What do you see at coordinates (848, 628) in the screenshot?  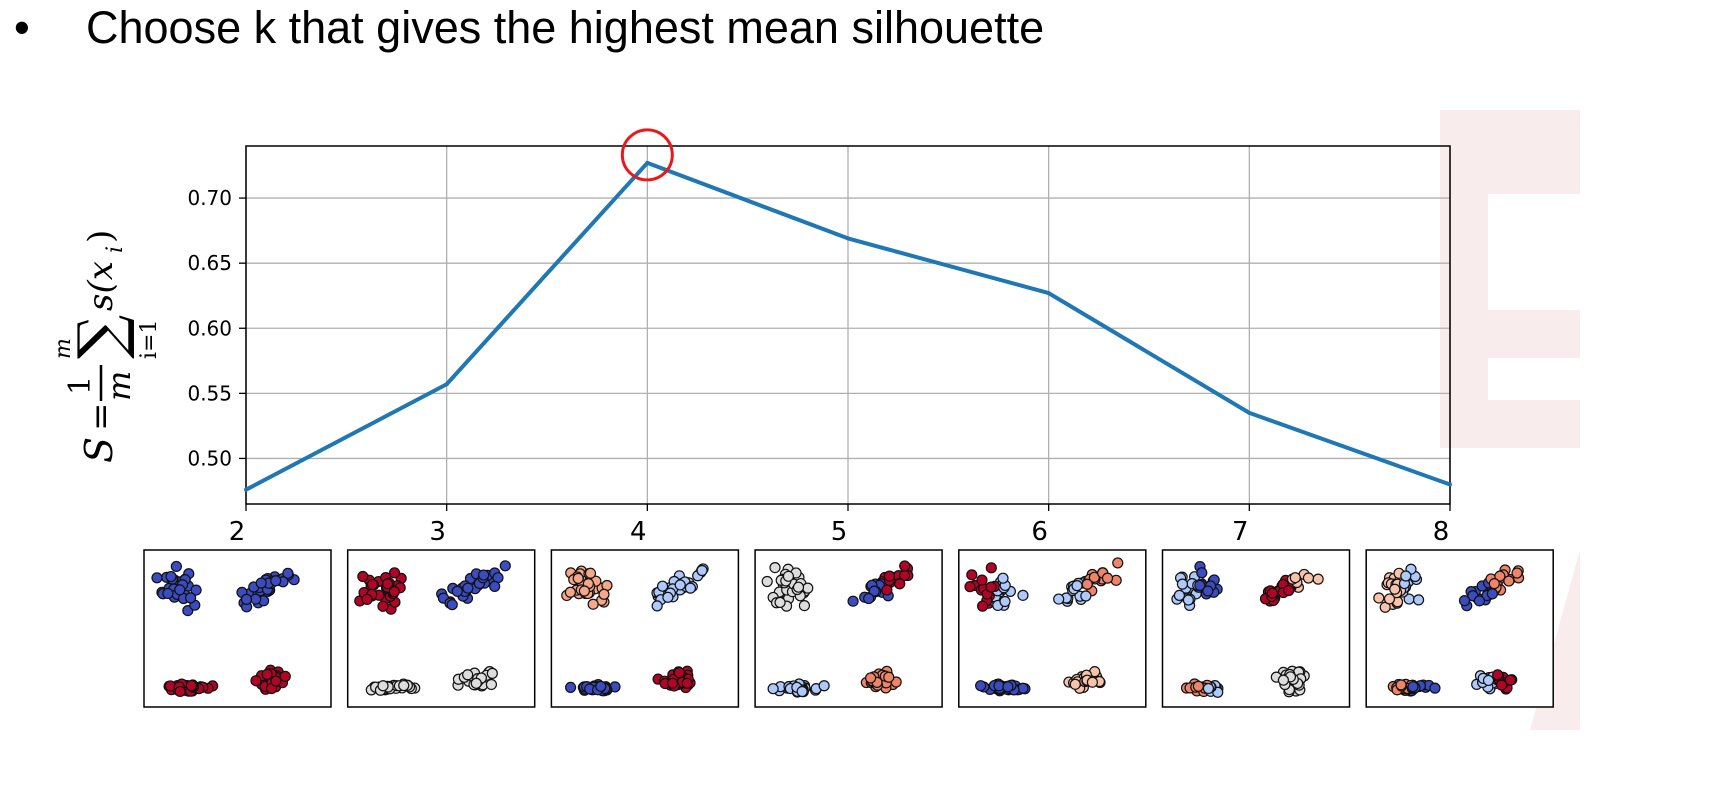 I see `thumbnail-k5` at bounding box center [848, 628].